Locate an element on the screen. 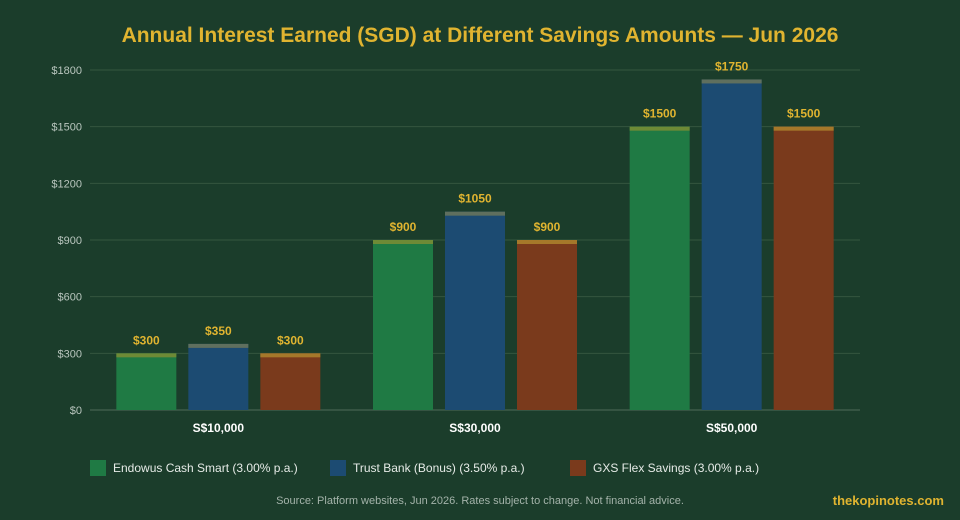 This screenshot has height=520, width=960. data-label: $1050 is located at coordinates (475, 199).